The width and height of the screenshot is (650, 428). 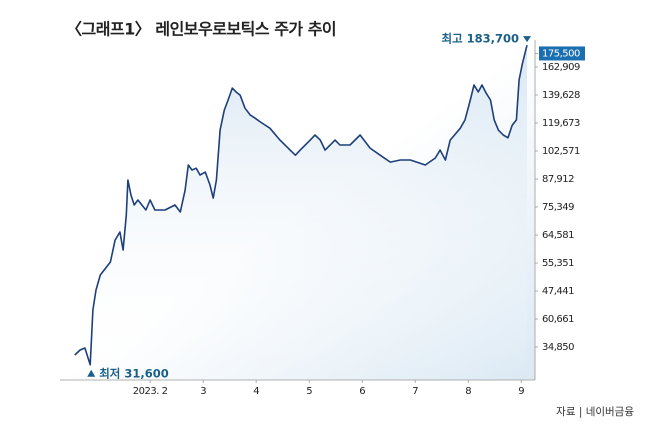 What do you see at coordinates (415, 391) in the screenshot?
I see `x-tick-label: 7` at bounding box center [415, 391].